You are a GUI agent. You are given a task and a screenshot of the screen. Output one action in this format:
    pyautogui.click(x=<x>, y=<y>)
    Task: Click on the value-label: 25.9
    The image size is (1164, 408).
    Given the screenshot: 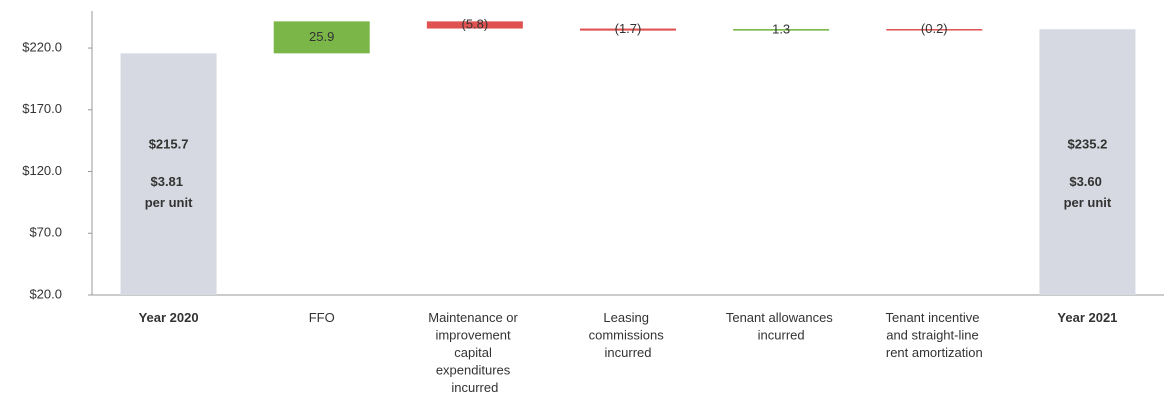 What is the action you would take?
    pyautogui.click(x=321, y=36)
    